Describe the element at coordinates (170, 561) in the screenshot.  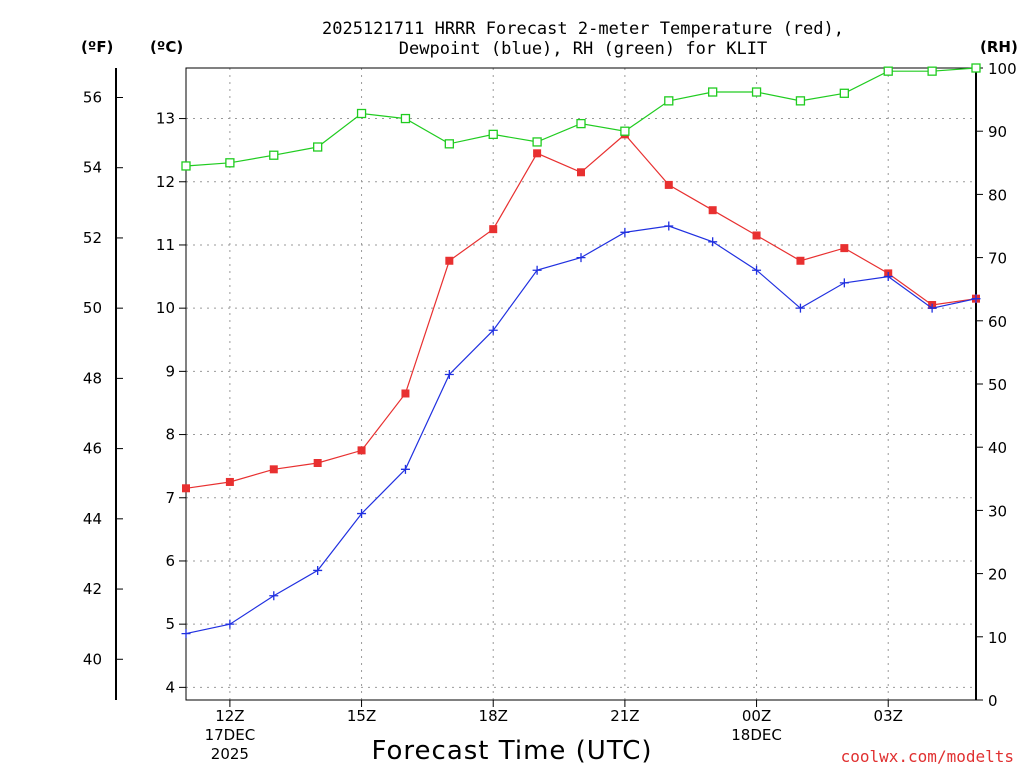
I see `celsius-tick-label: 6` at that location.